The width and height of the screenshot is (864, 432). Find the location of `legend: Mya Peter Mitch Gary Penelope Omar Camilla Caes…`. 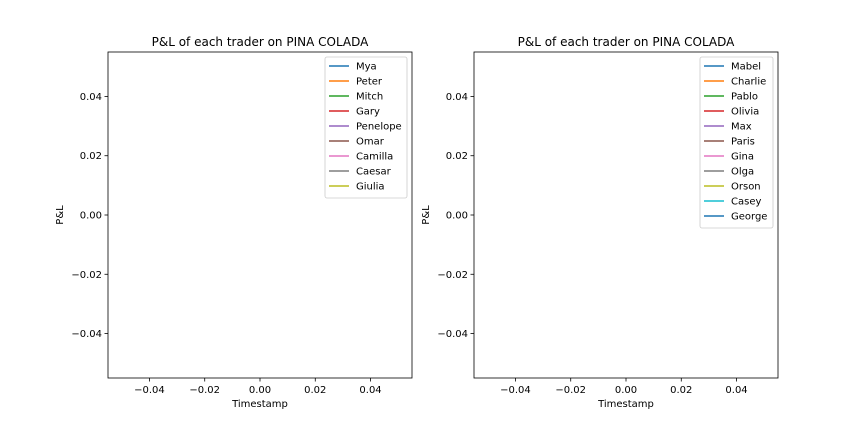

legend: Mya Peter Mitch Gary Penelope Omar Camilla Caes… is located at coordinates (366, 127).